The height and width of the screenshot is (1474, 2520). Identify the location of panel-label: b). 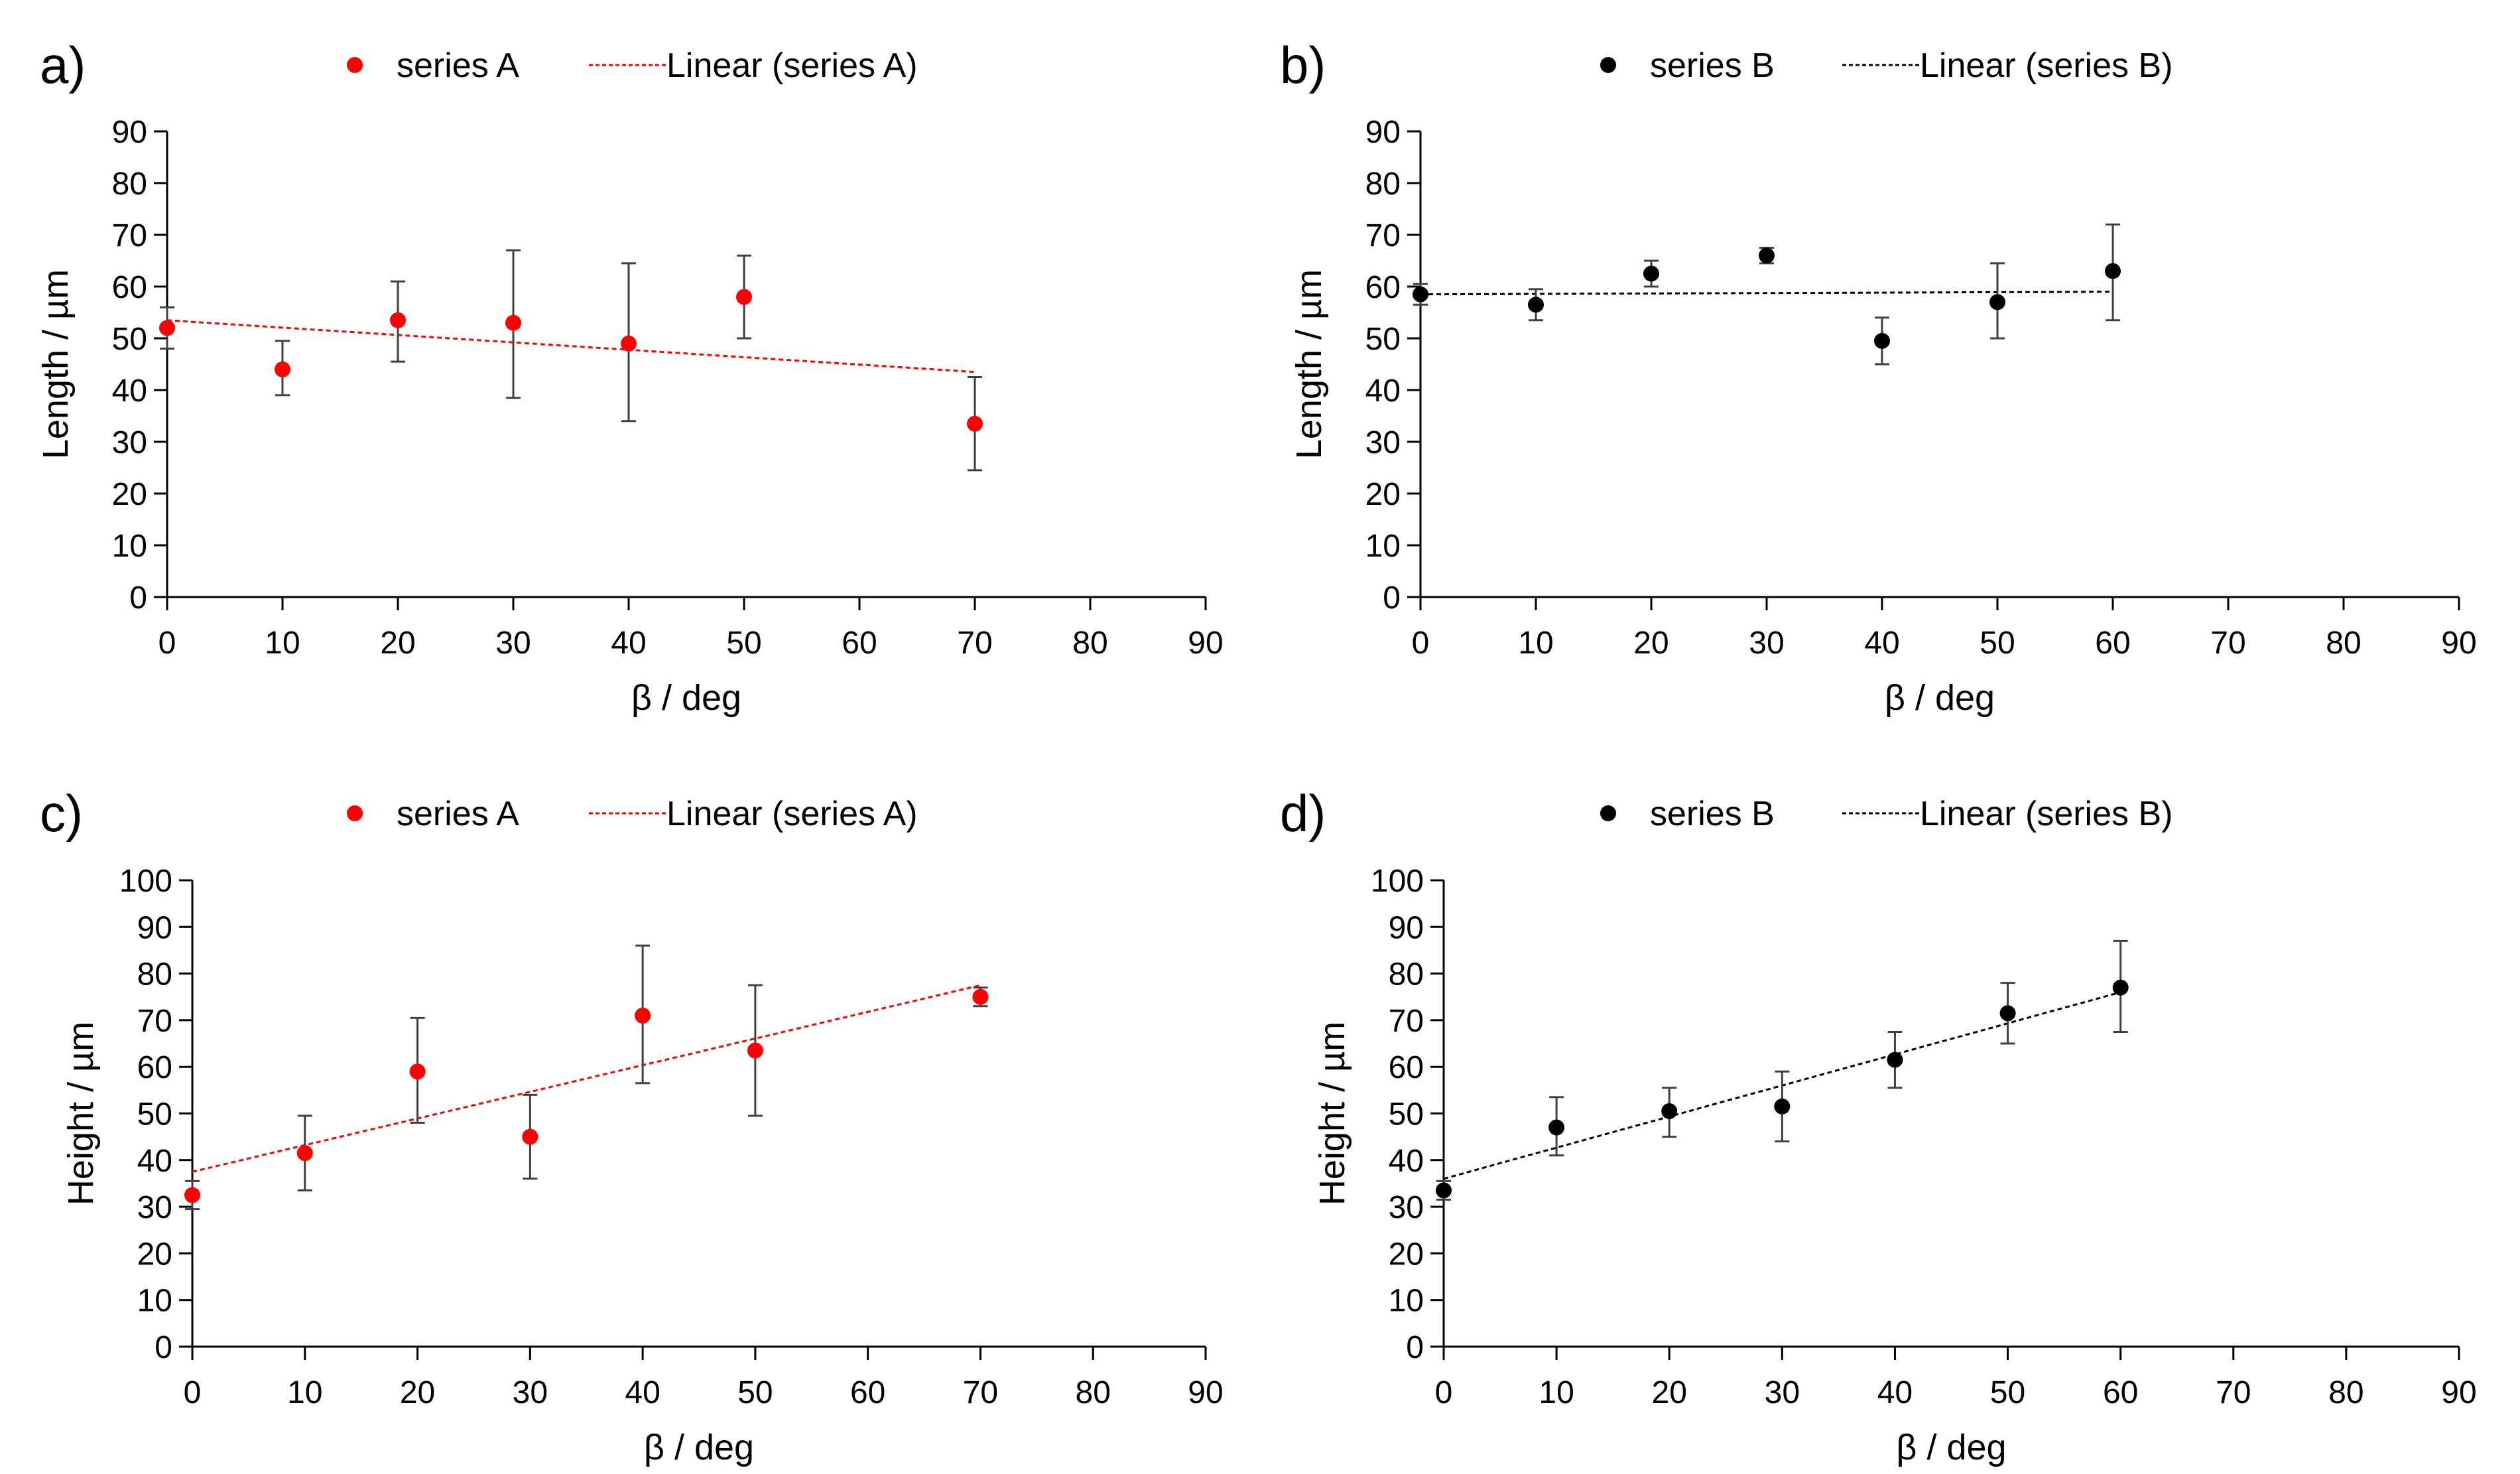
(1303, 65).